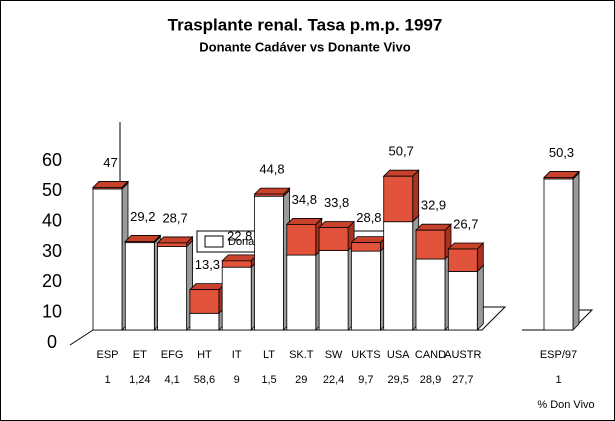  Describe the element at coordinates (237, 380) in the screenshot. I see `pct-label: 9` at that location.